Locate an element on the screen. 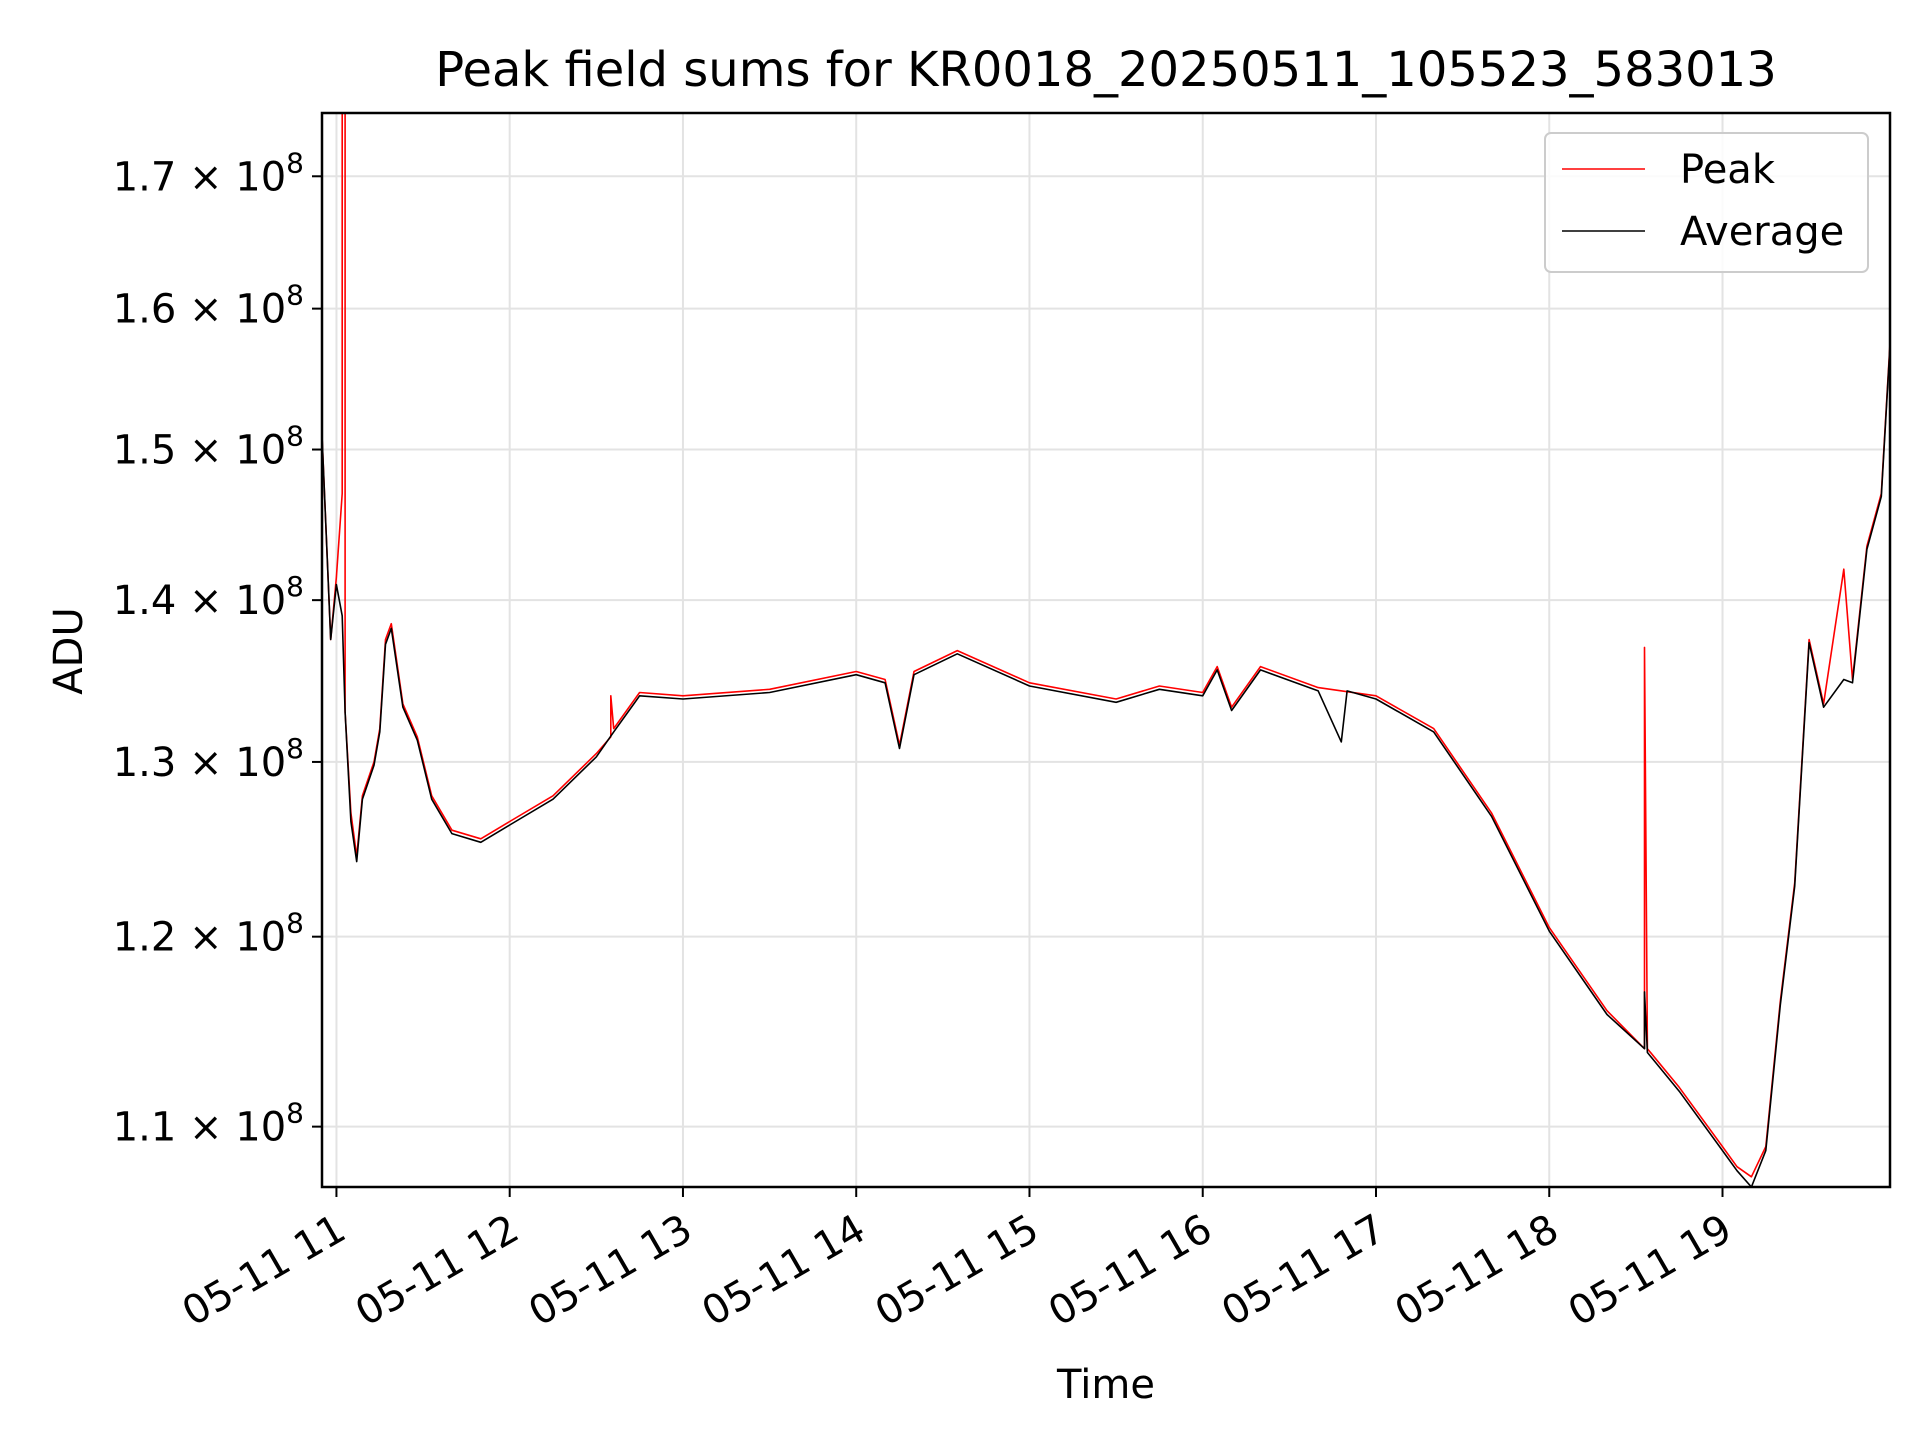 Image resolution: width=1920 pixels, height=1440 pixels. y-tick-mantissa: 1.1 is located at coordinates (145, 1128).